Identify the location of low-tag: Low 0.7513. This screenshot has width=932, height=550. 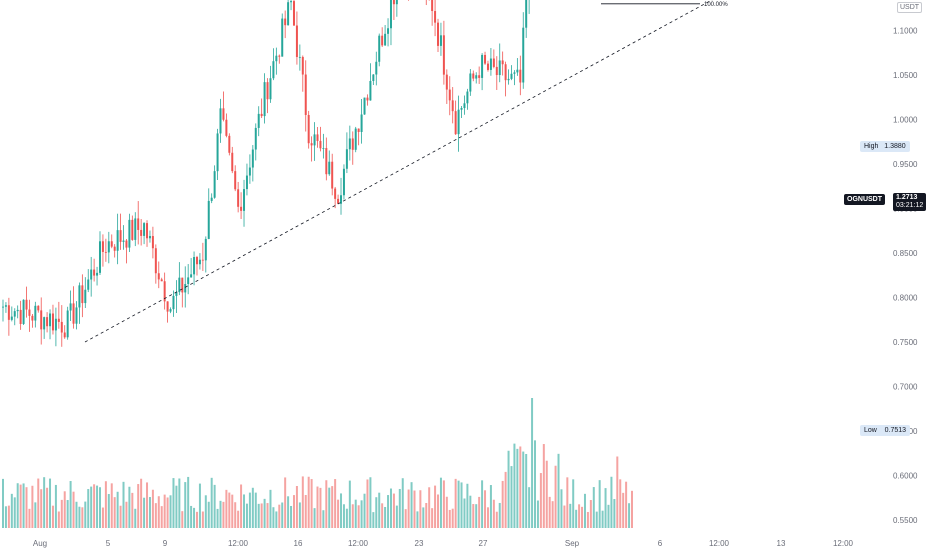
(885, 430).